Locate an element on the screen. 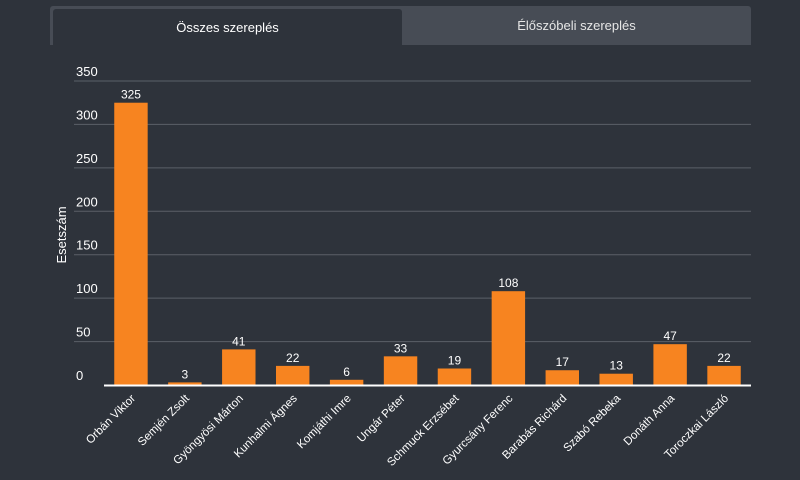 The height and width of the screenshot is (480, 800). x-tick-label: Szabó Rebeka is located at coordinates (592, 423).